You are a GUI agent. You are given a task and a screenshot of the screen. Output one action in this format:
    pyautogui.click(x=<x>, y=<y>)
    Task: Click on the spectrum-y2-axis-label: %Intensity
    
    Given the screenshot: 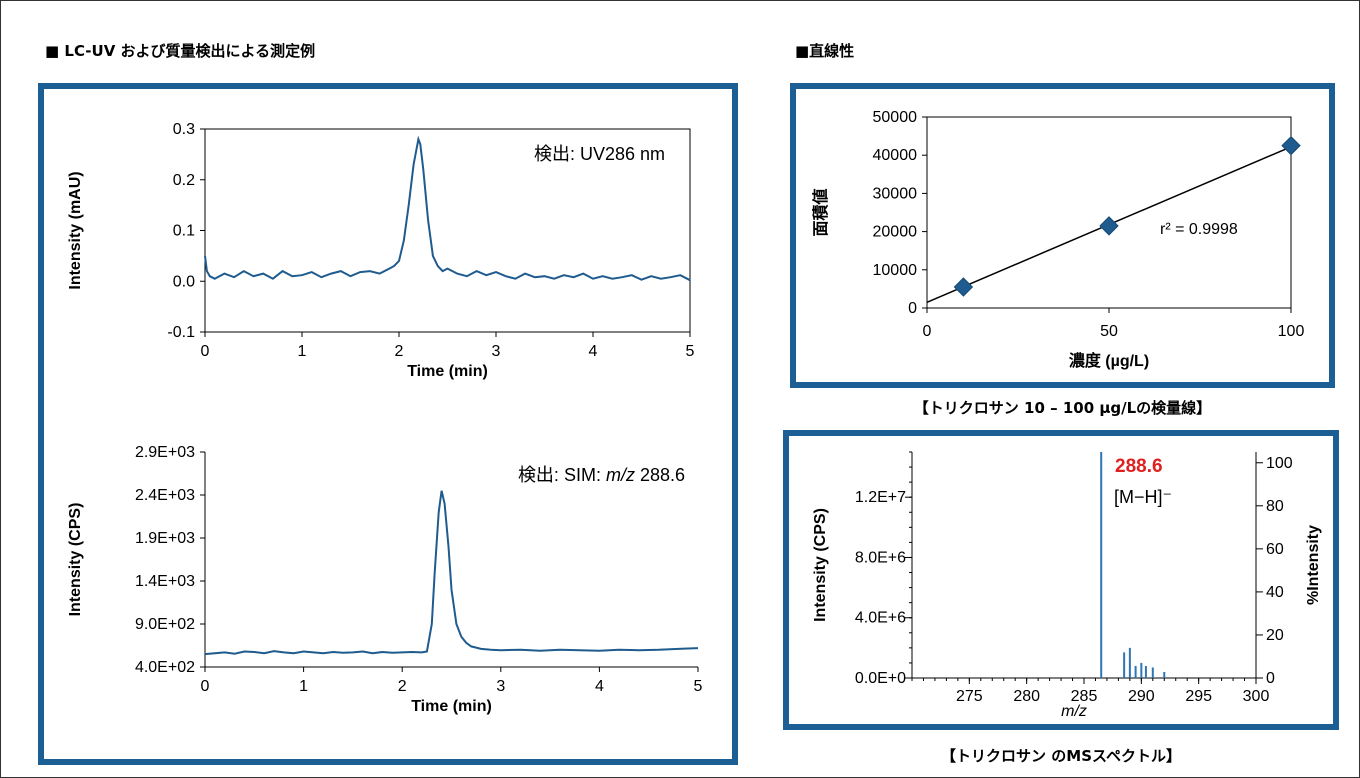 What is the action you would take?
    pyautogui.click(x=1313, y=565)
    